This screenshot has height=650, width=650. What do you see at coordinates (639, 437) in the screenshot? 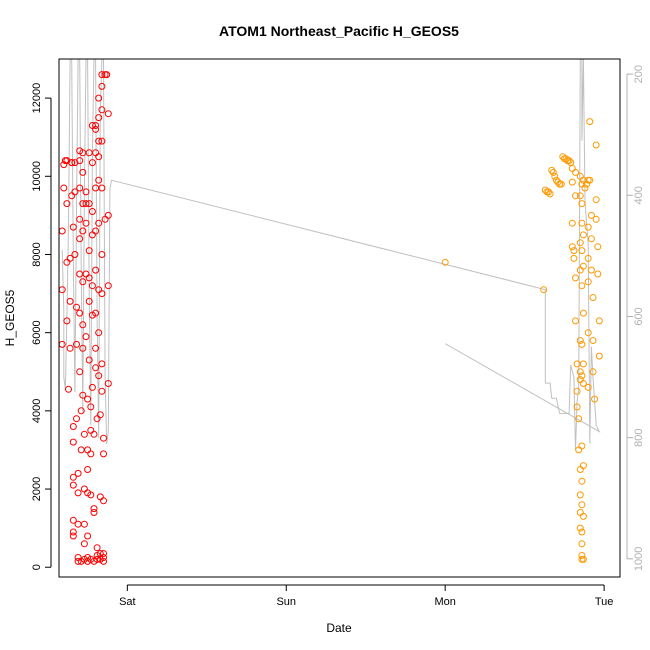
I see `y2-tick-label: 800` at bounding box center [639, 437].